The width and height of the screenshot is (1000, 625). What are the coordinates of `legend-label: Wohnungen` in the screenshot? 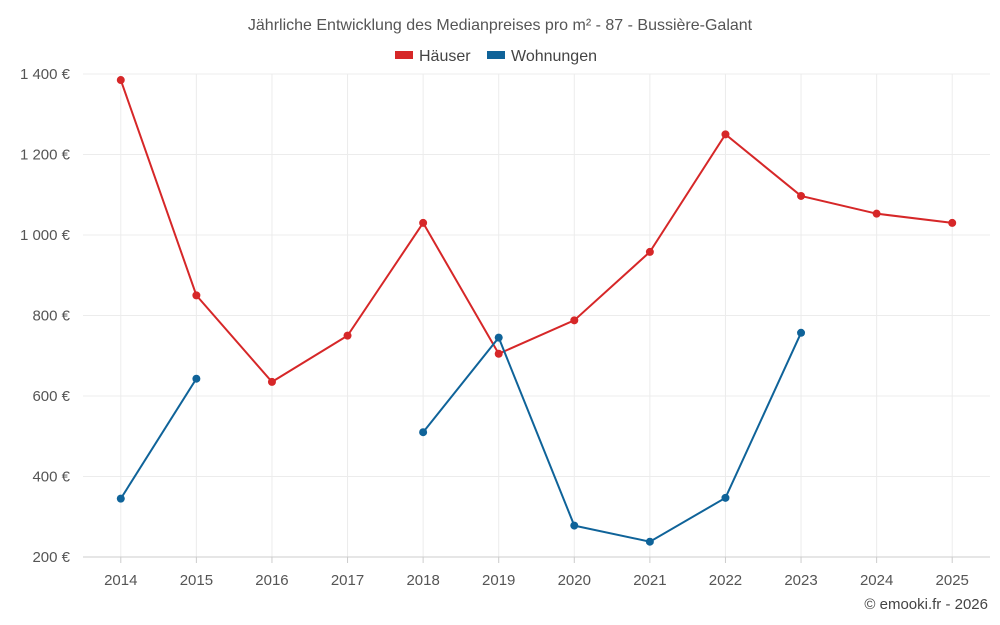 It's located at (554, 56).